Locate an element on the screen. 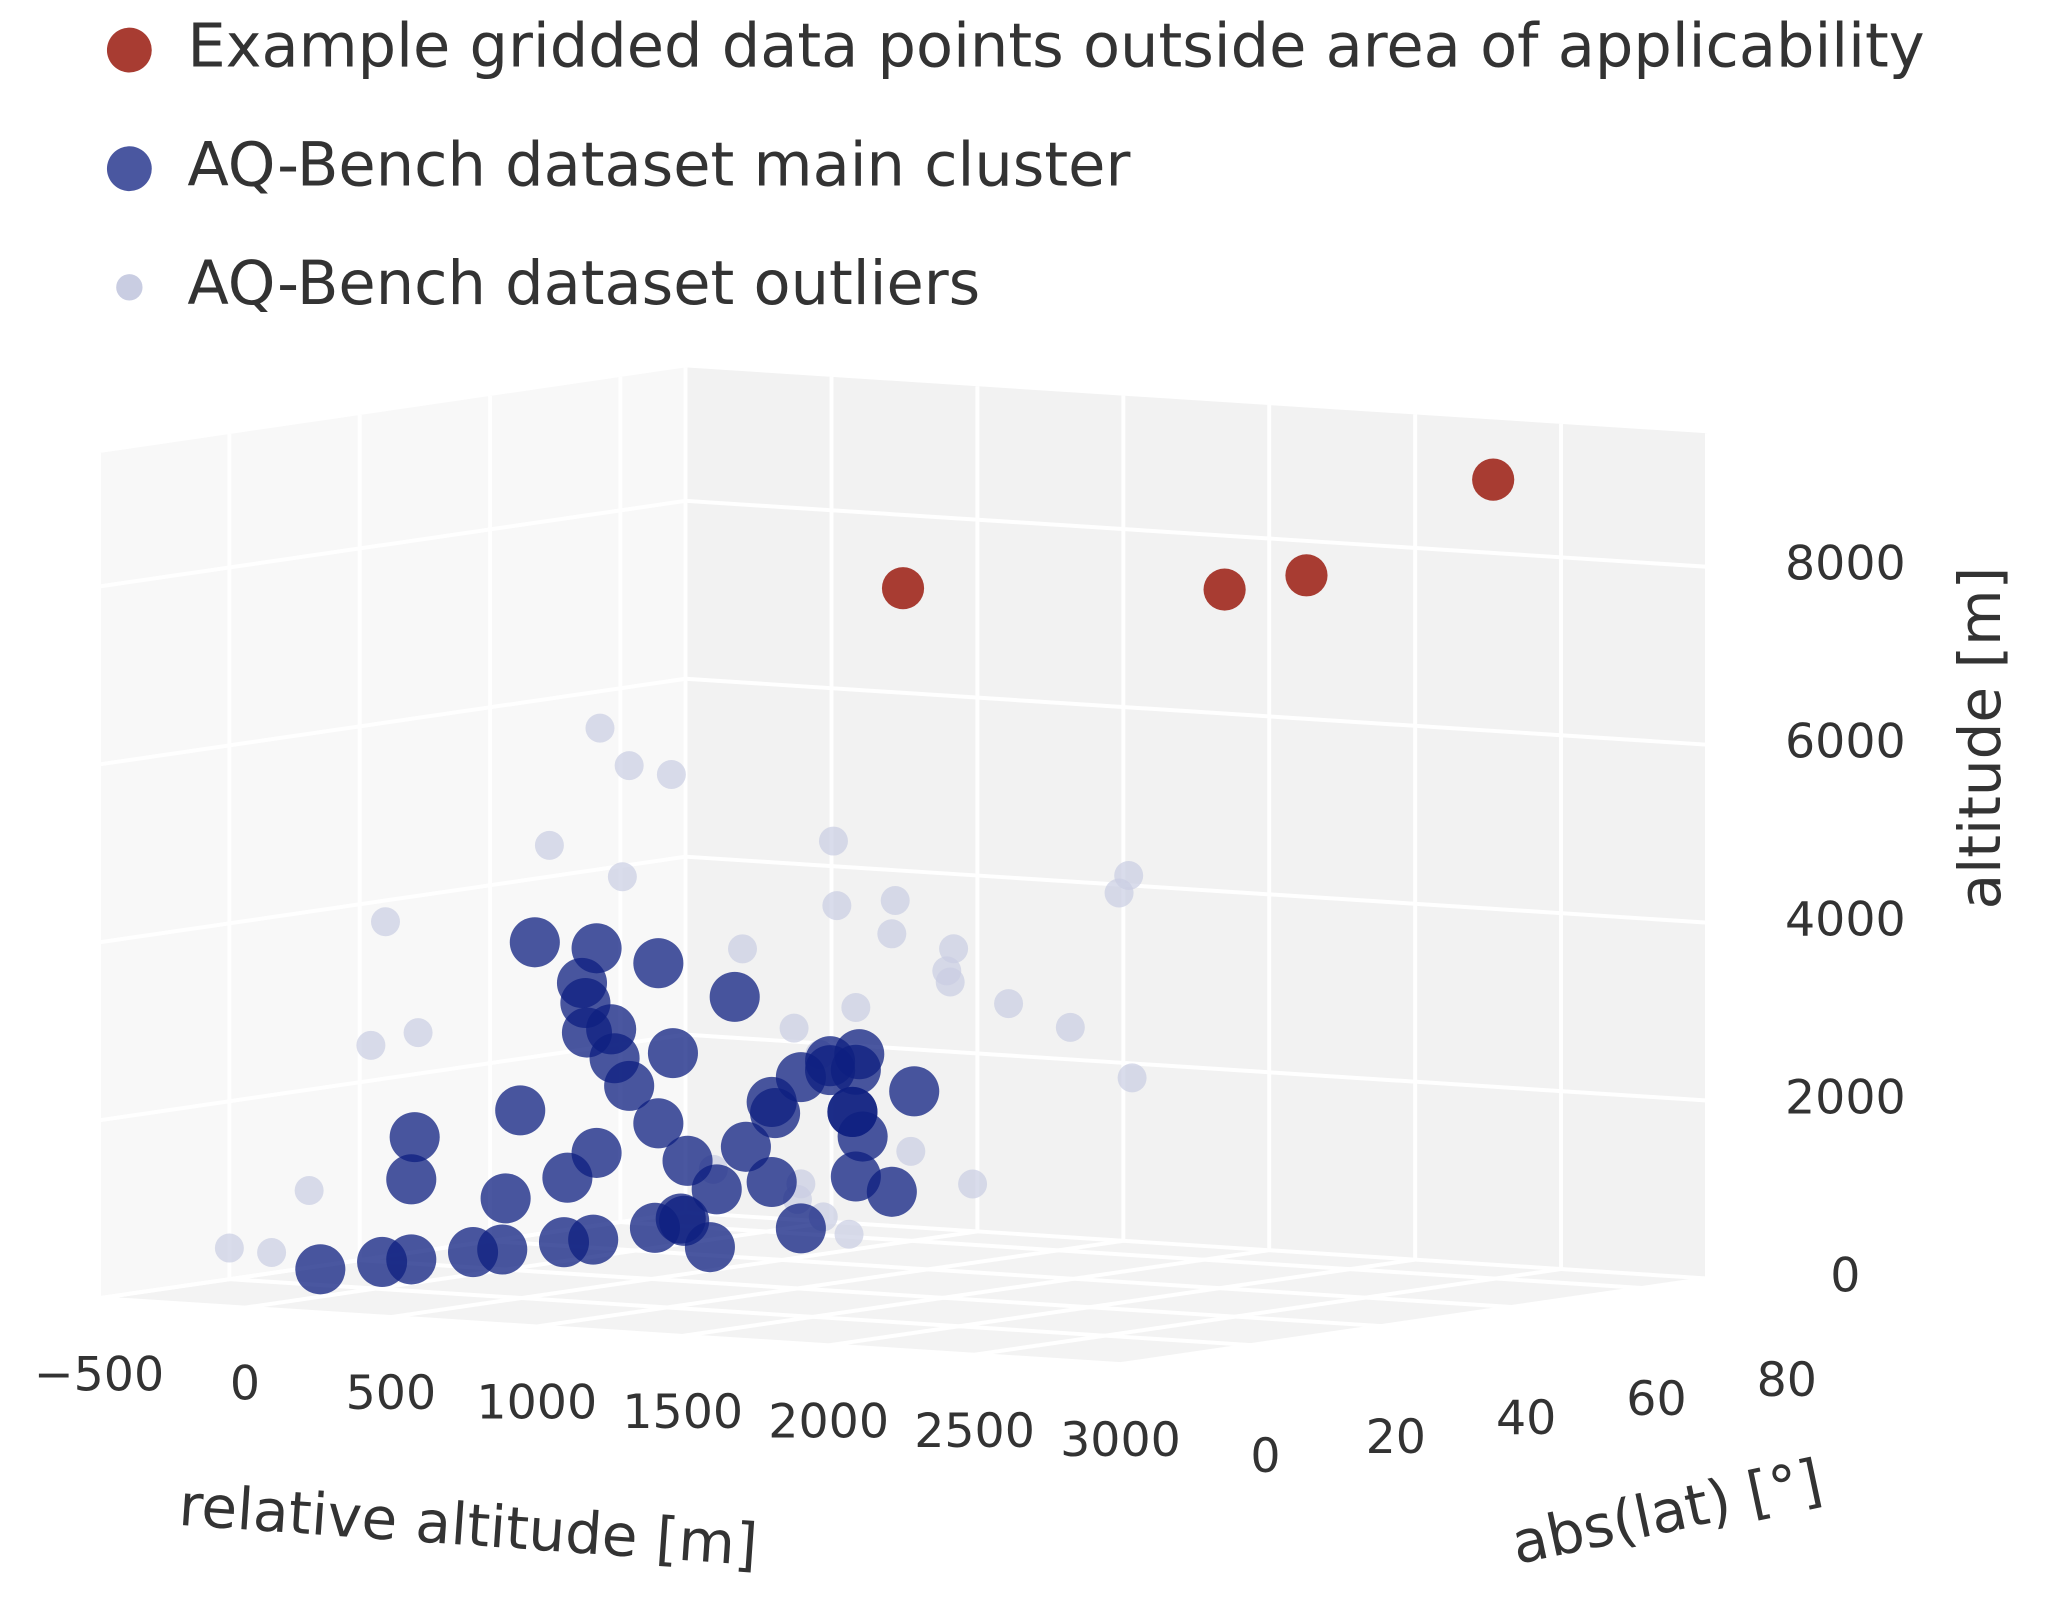  x-tick-label: 1000 is located at coordinates (536, 1403).